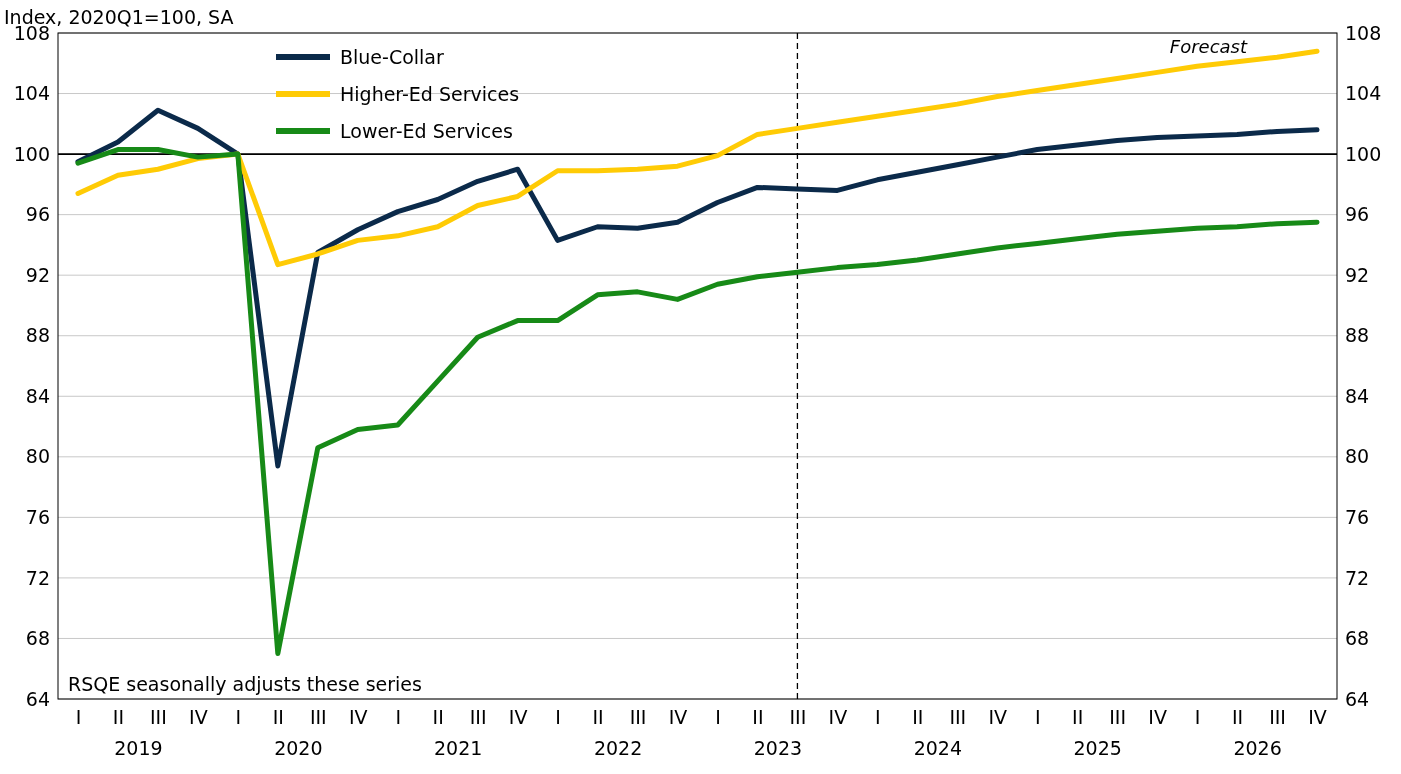 Image resolution: width=1401 pixels, height=774 pixels. I want to click on annotation: Forecast, so click(1208, 46).